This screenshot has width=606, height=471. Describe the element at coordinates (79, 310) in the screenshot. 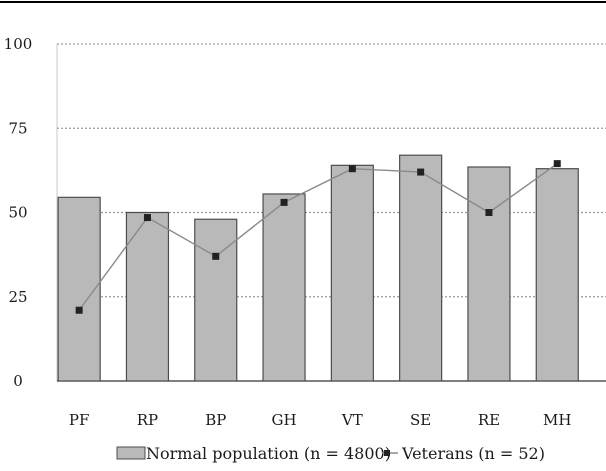

I see `point-veterans-pf` at that location.